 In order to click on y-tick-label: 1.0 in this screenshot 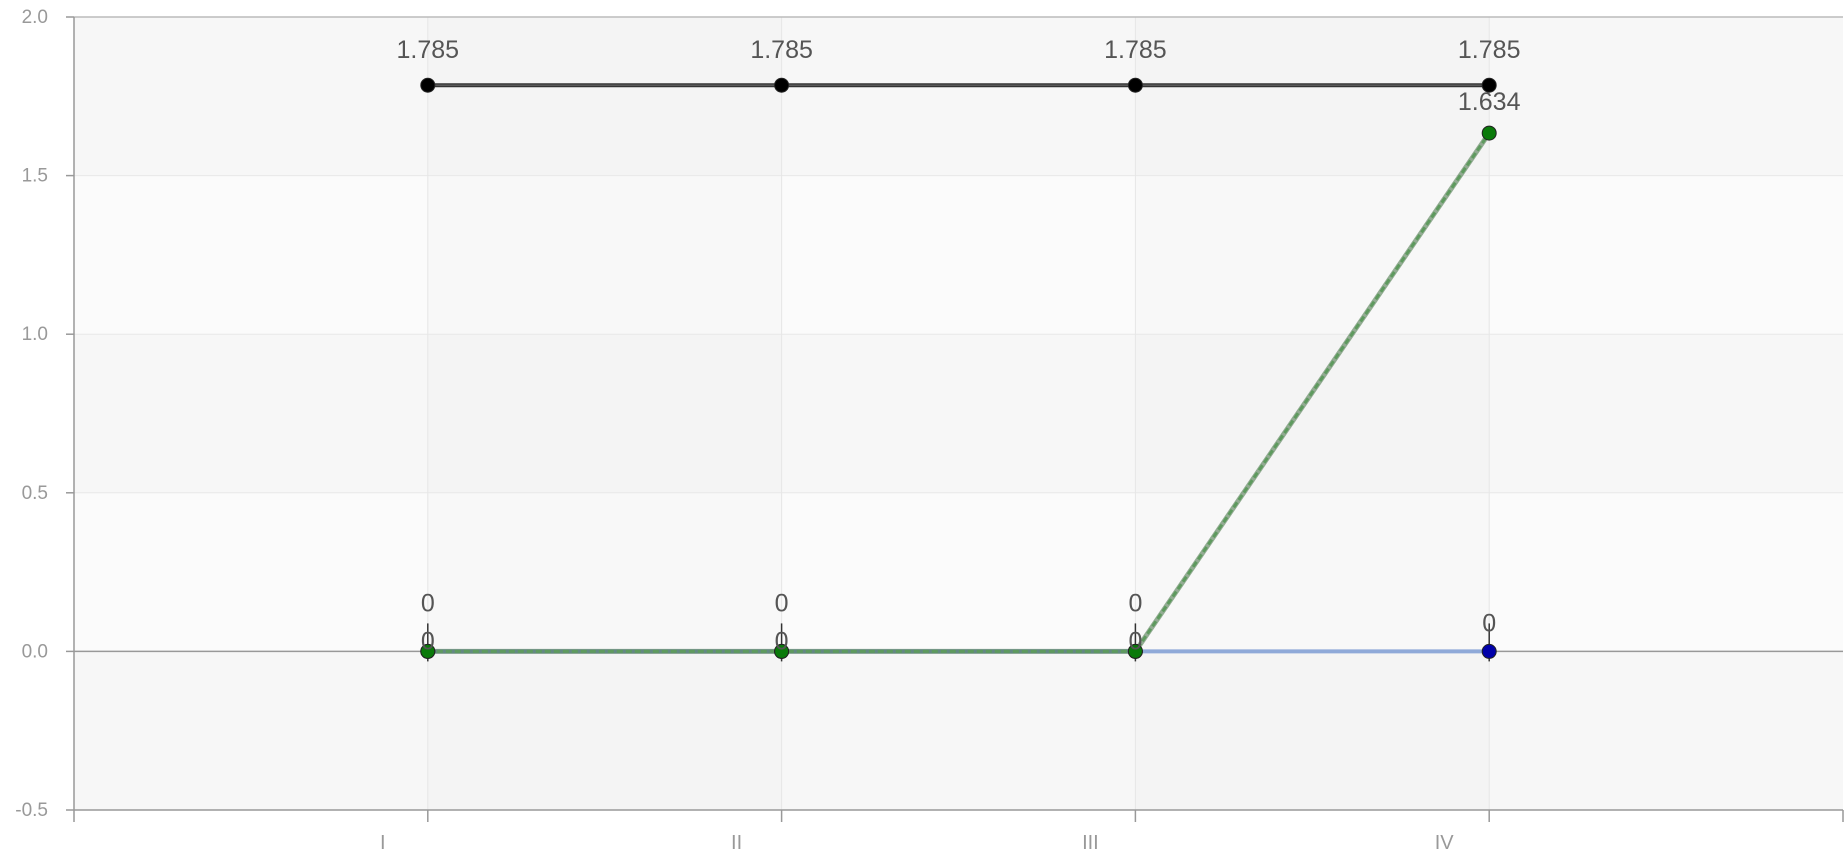, I will do `click(35, 334)`.